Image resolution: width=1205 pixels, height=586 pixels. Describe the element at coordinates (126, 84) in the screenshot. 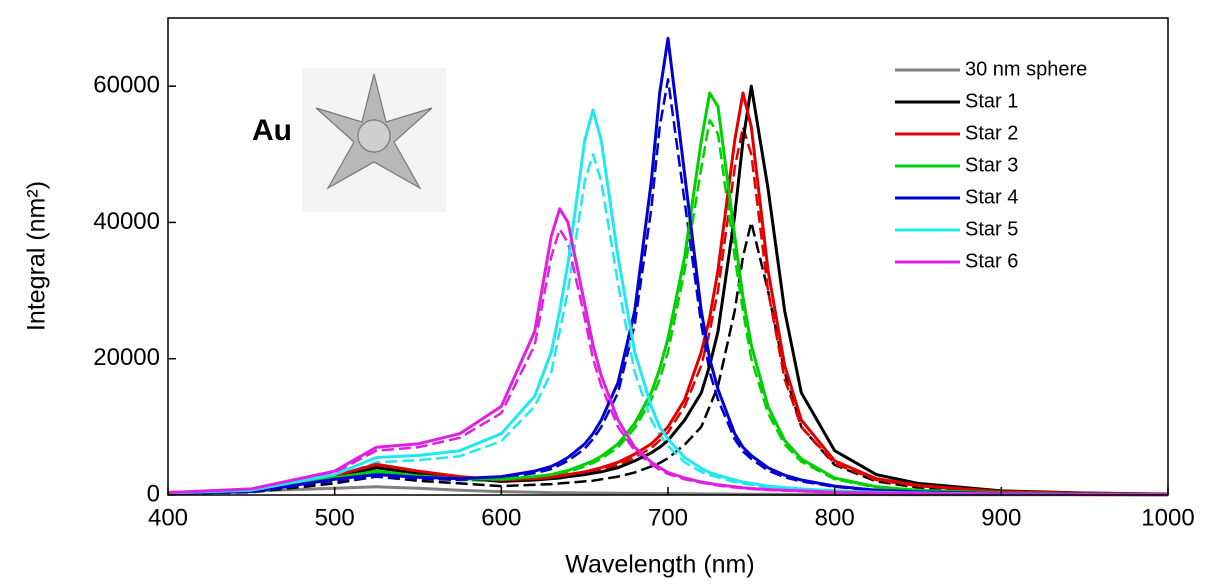

I see `y-tick-label: 60000` at that location.